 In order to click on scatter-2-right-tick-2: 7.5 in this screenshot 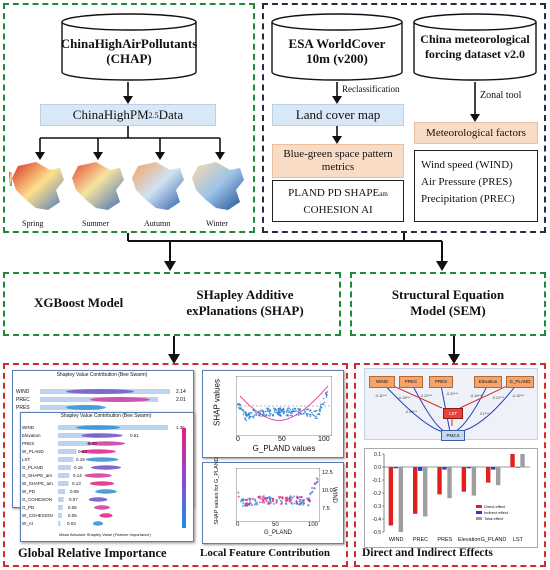, I will do `click(326, 509)`.